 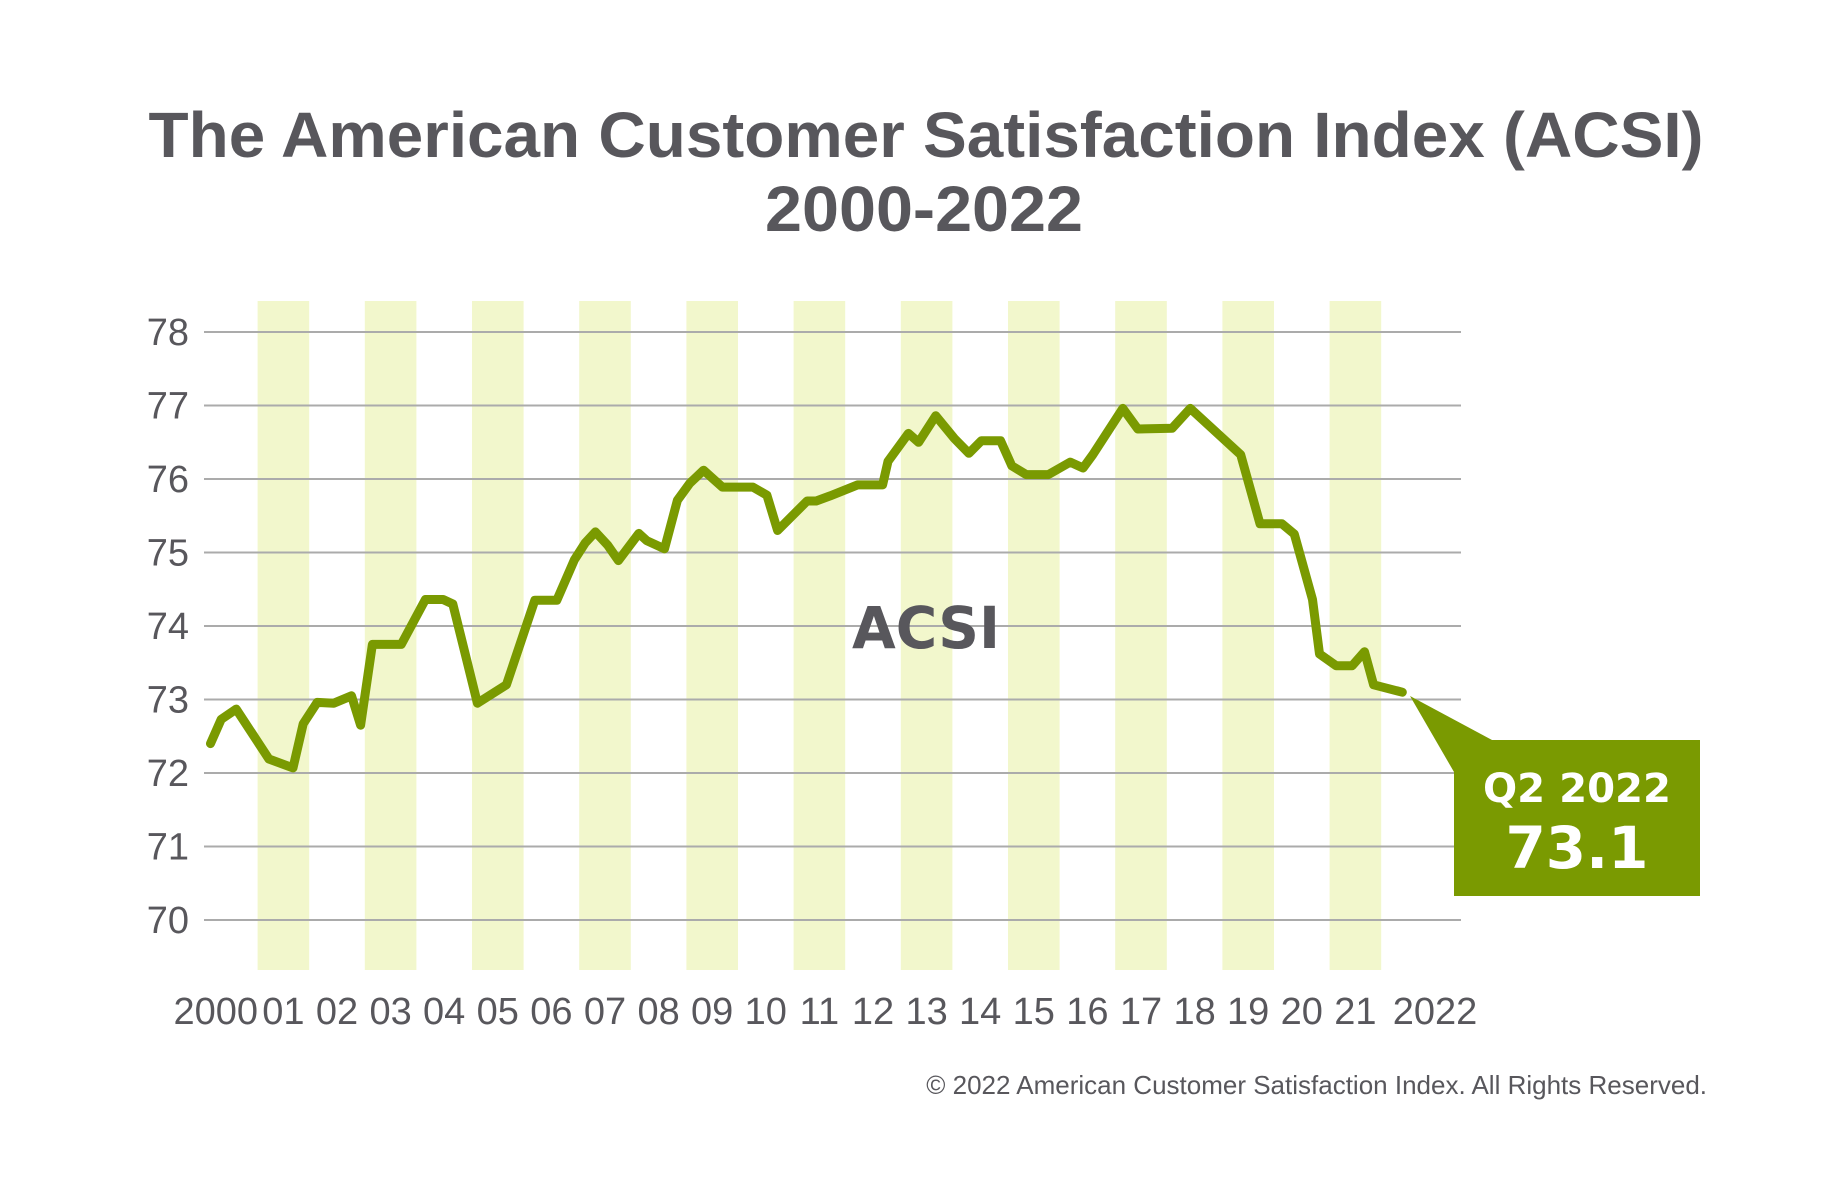 I want to click on x-tick-label: 15, so click(x=1034, y=1012).